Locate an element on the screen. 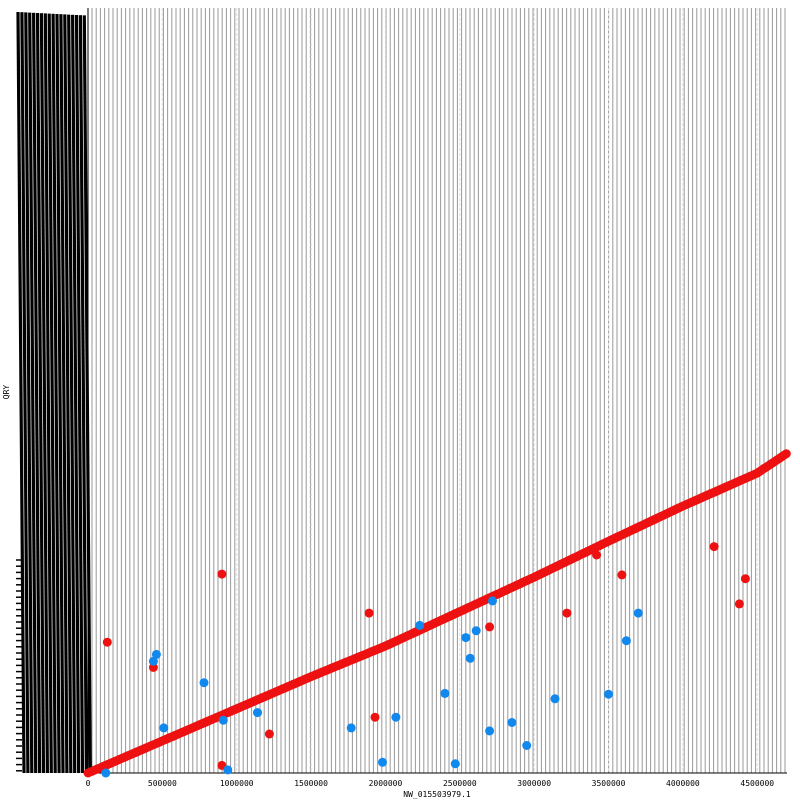 Image resolution: width=800 pixels, height=800 pixels. x-tick-label: 2000000 is located at coordinates (386, 783).